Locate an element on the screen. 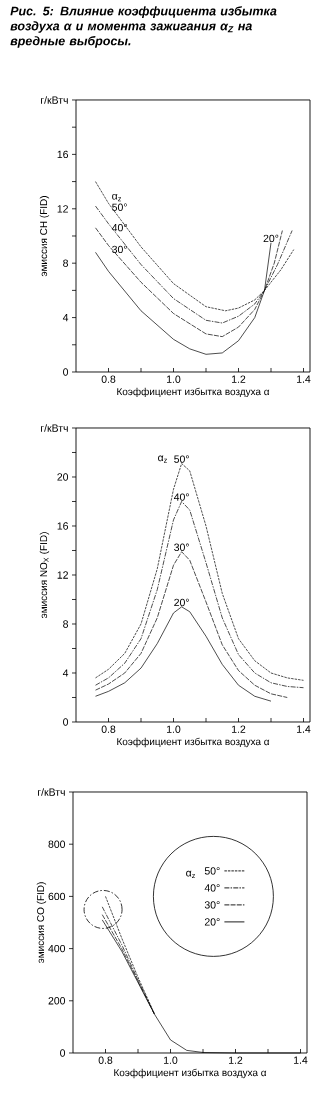 The image size is (323, 1106). legend-label: 50° is located at coordinates (212, 871).